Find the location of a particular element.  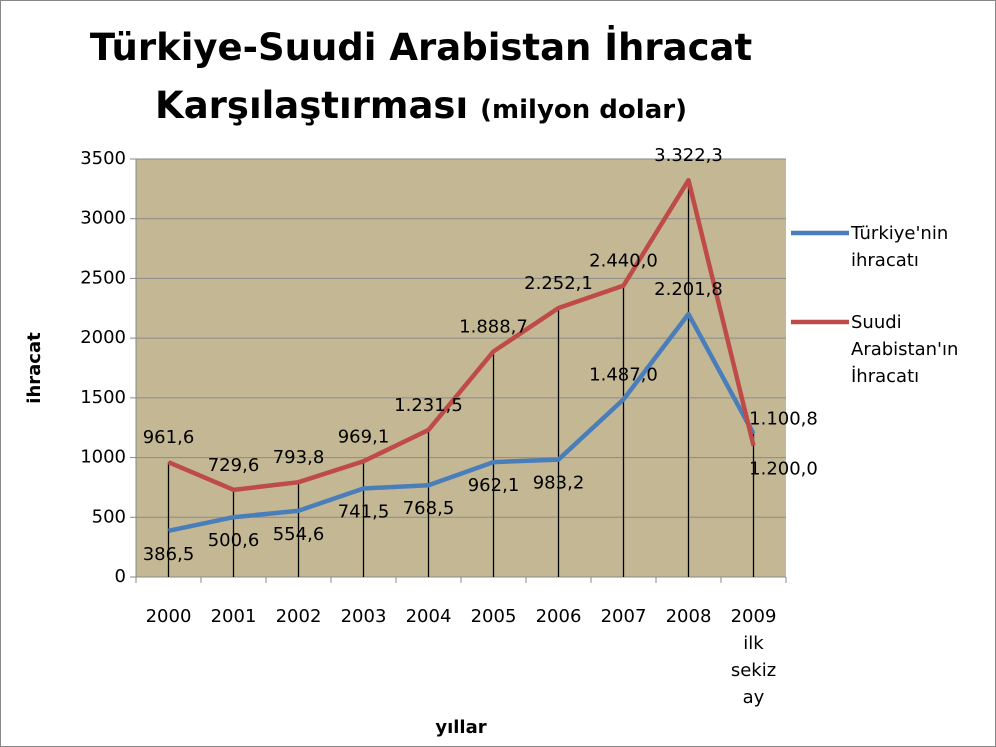

data-label: 3.322,3 is located at coordinates (688, 155).